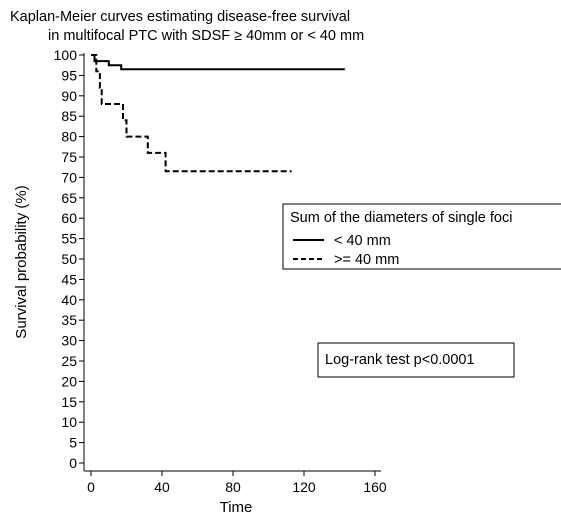 This screenshot has height=519, width=561. I want to click on x-tick-label: 80, so click(233, 487).